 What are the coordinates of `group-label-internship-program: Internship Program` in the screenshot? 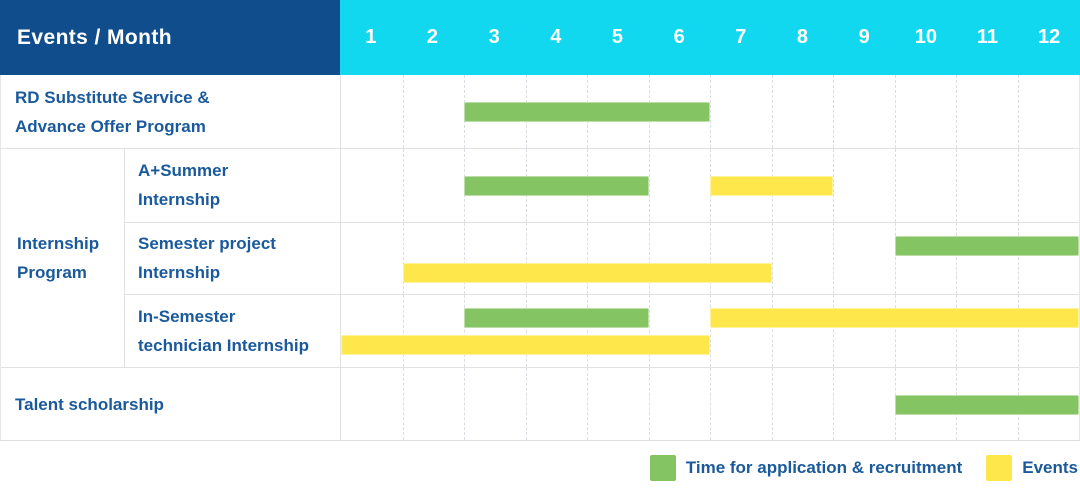 It's located at (63, 258).